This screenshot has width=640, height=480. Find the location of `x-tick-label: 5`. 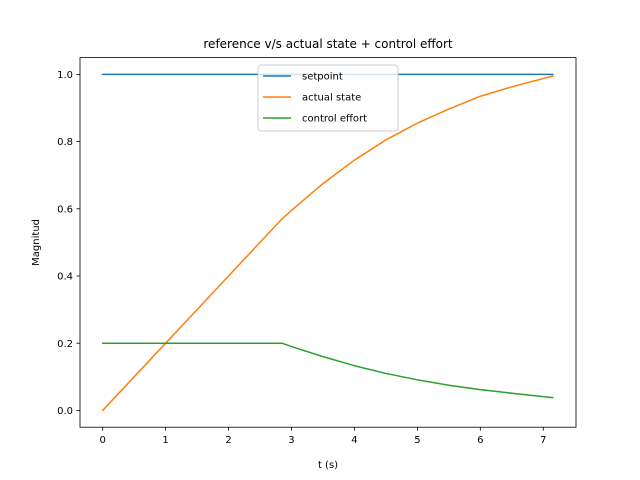

x-tick-label: 5 is located at coordinates (417, 440).